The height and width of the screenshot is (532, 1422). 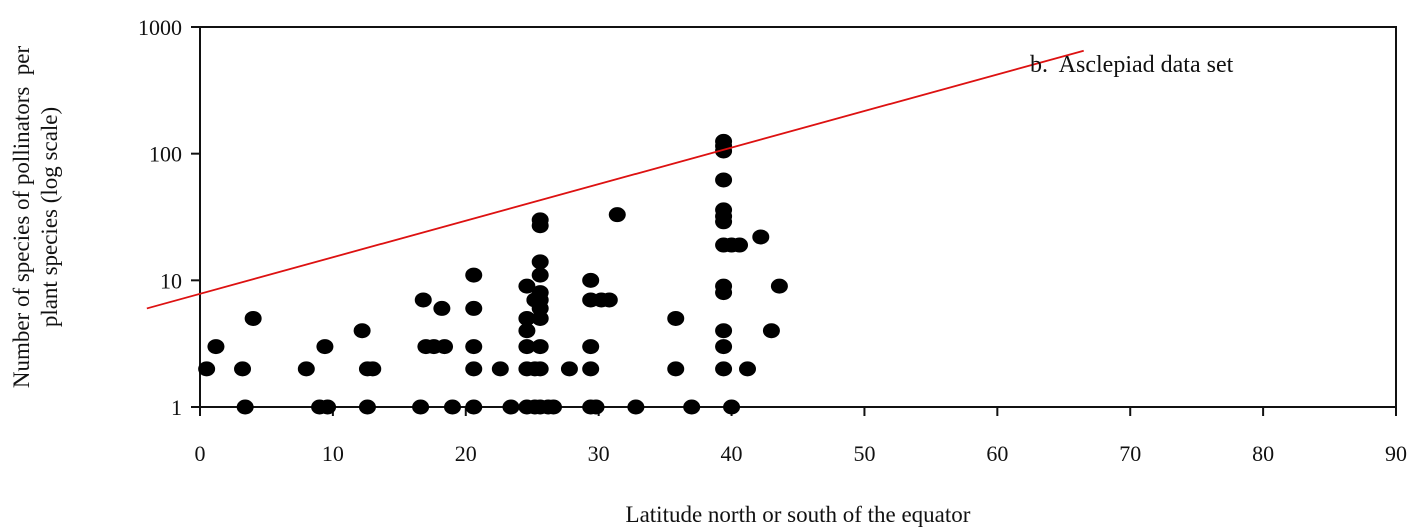 What do you see at coordinates (160, 27) in the screenshot?
I see `y-tick-label: 1000` at bounding box center [160, 27].